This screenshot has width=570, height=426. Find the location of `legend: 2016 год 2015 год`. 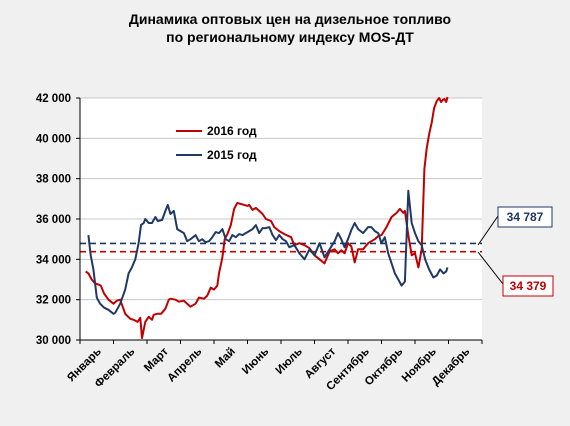

legend: 2016 год 2015 год is located at coordinates (216, 143).